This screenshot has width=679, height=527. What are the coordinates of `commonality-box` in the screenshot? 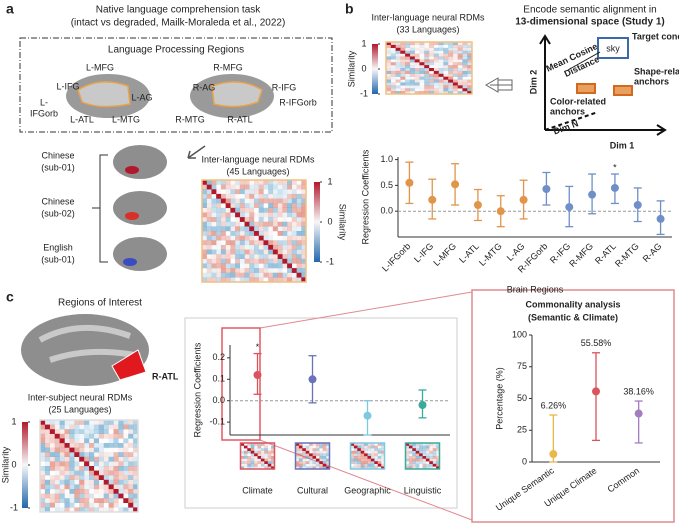 It's located at (573, 406).